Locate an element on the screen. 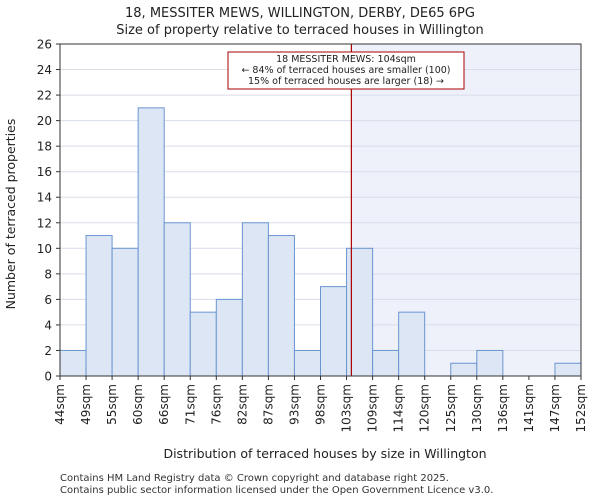 The height and width of the screenshot is (500, 600). bar-49sqm is located at coordinates (99, 306).